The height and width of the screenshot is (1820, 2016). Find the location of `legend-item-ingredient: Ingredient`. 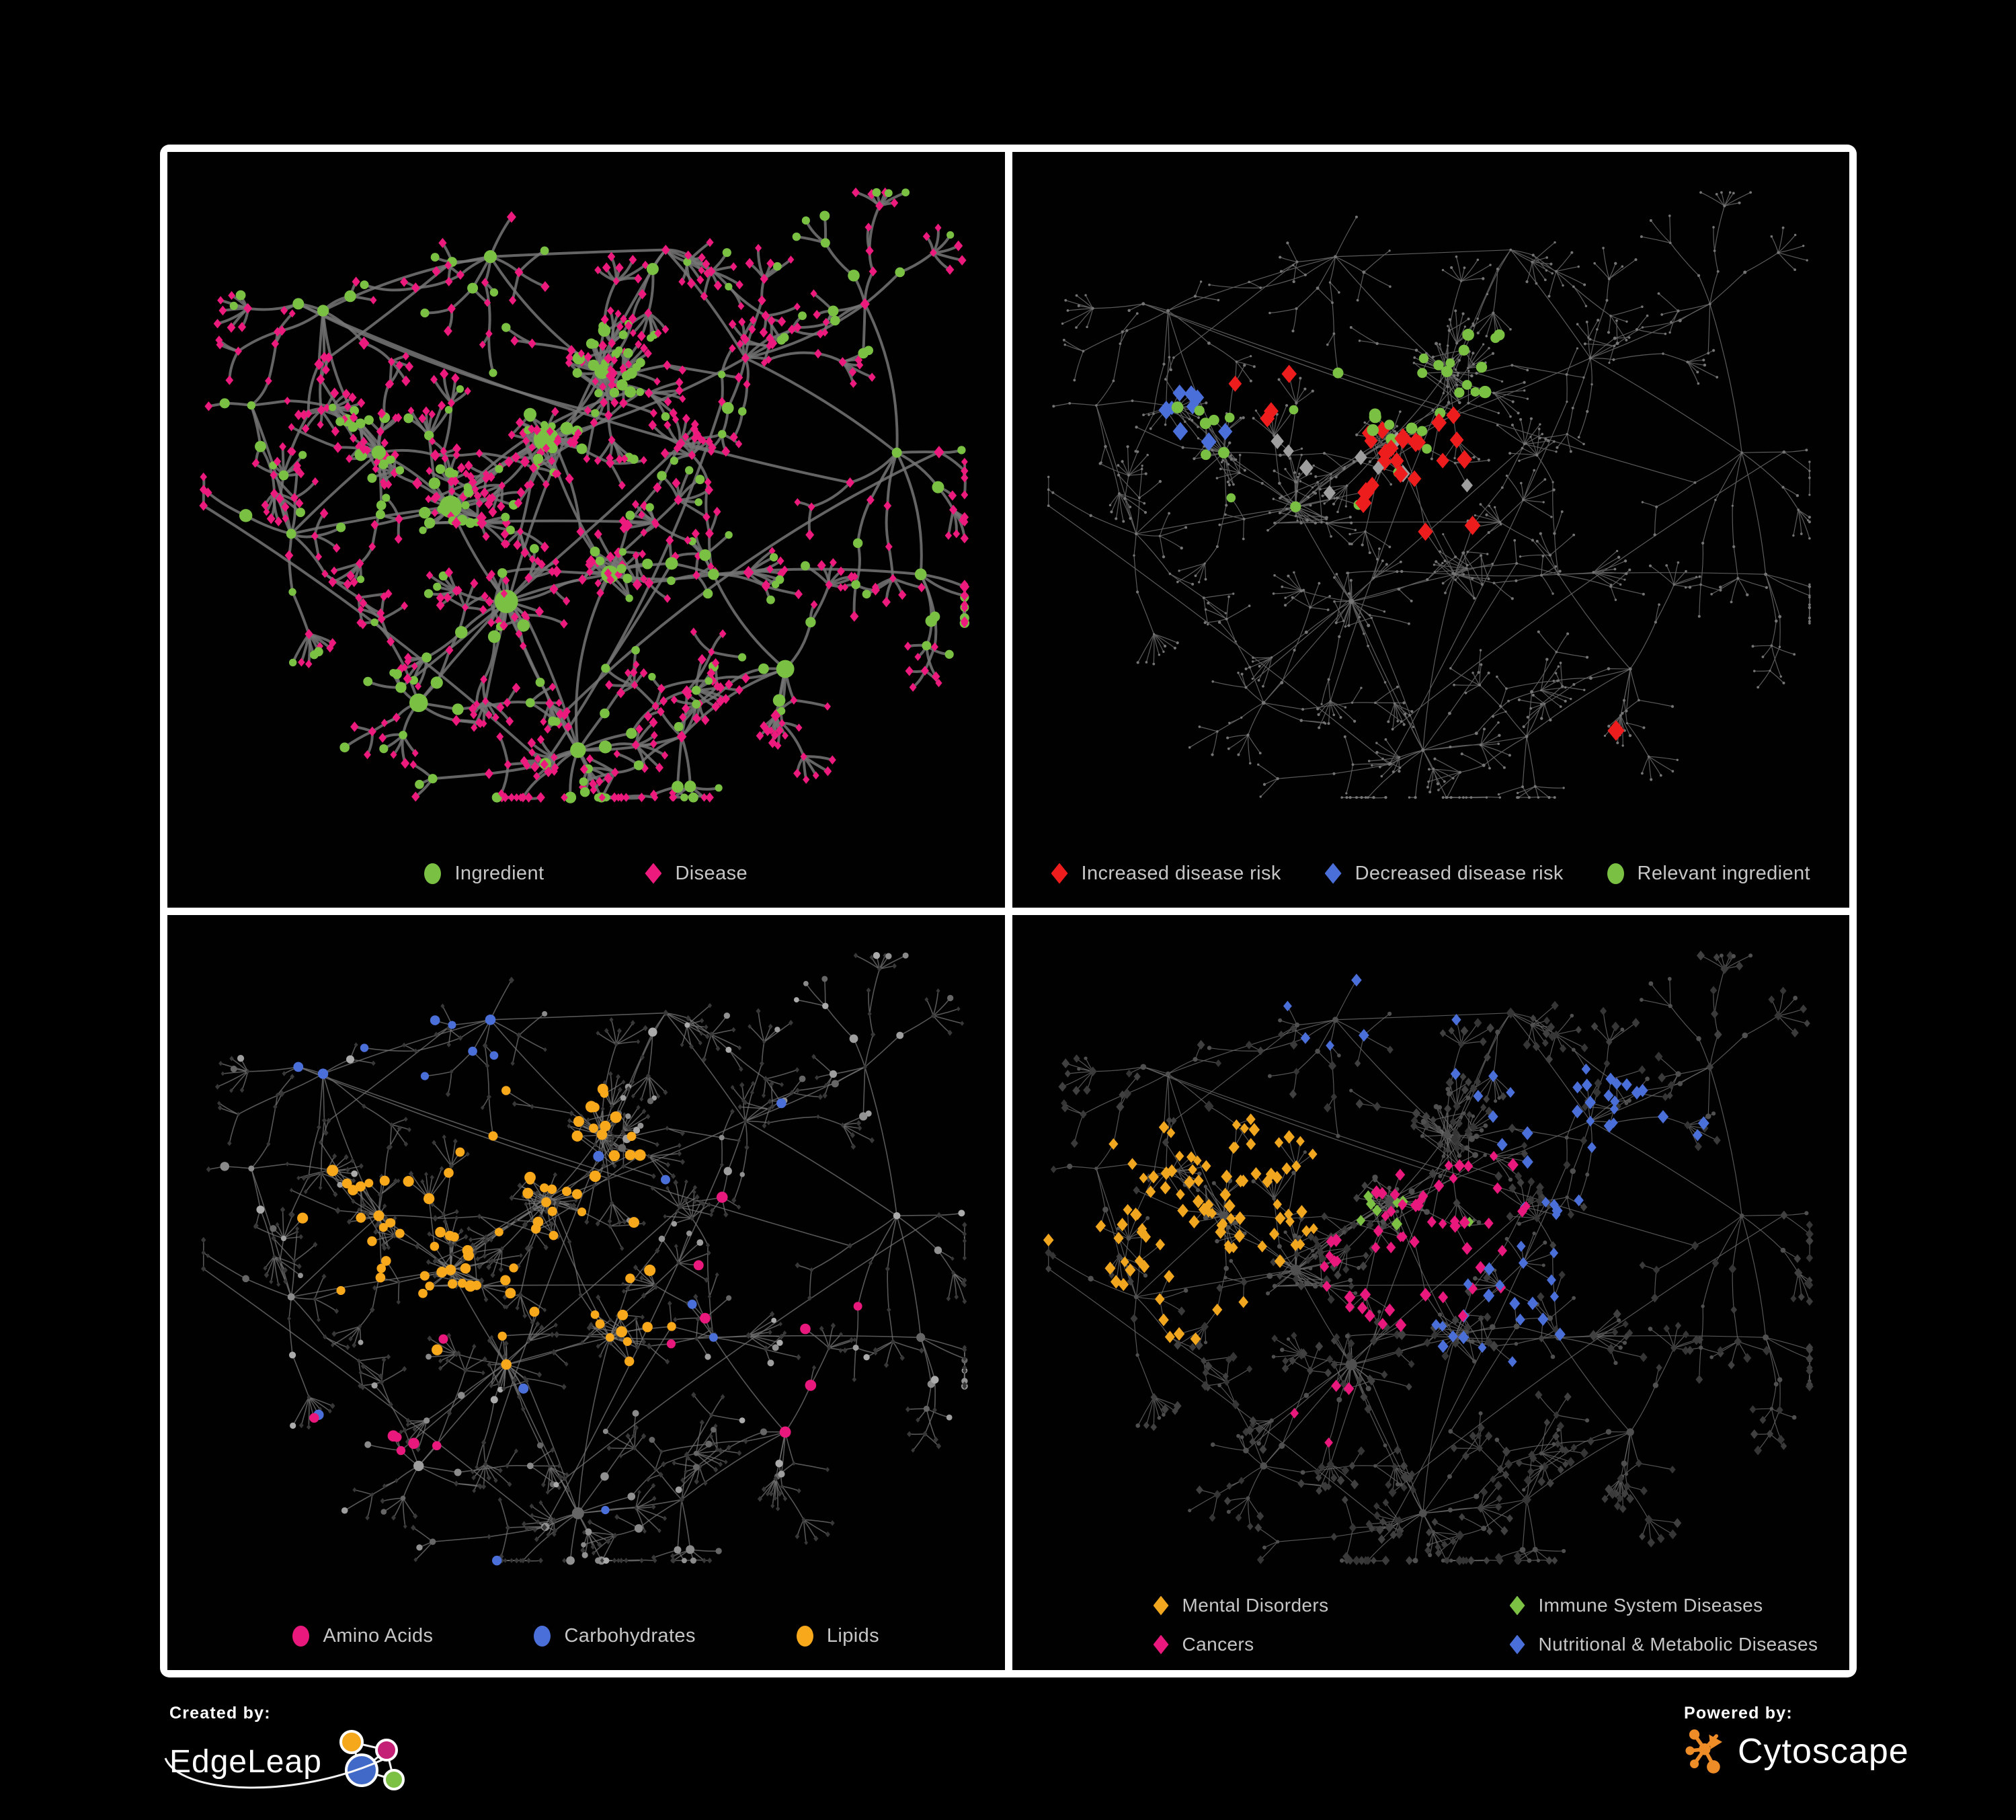

legend-item-ingredient: Ingredient is located at coordinates (484, 874).